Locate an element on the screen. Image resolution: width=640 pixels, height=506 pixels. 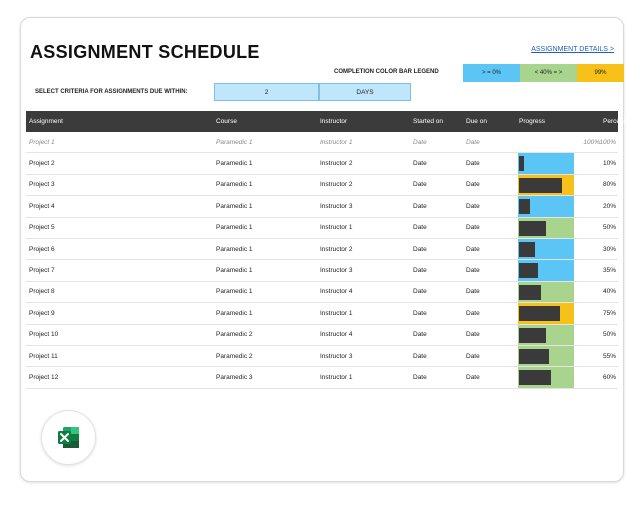
cell-percent: 60% is located at coordinates (609, 377).